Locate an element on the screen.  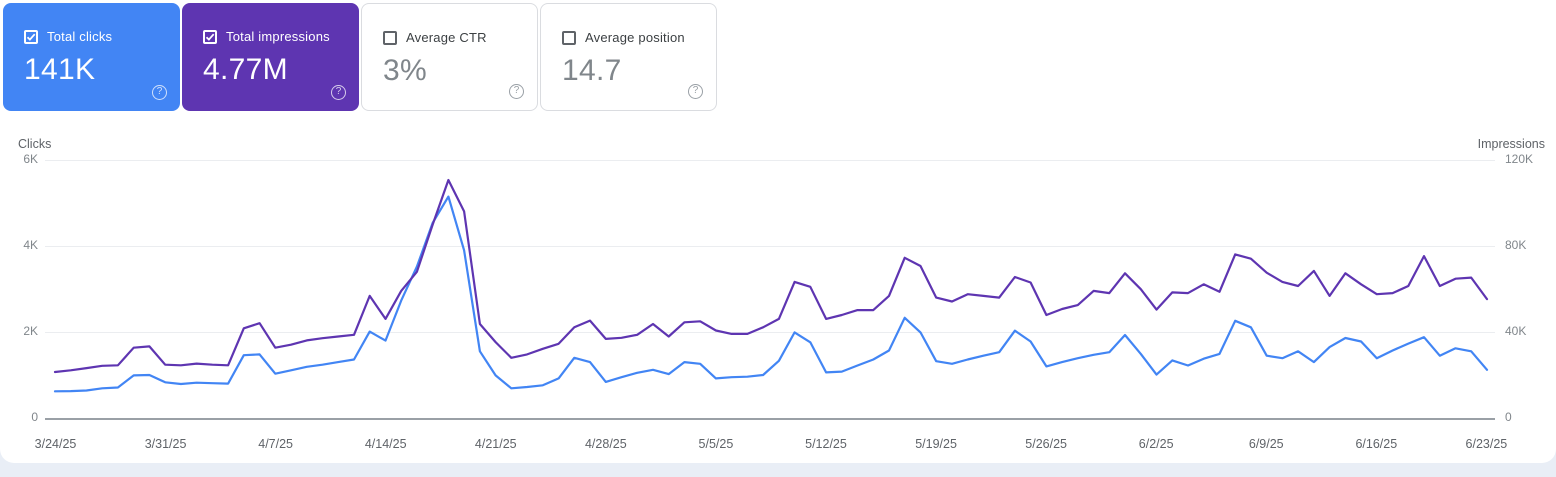
x-axis-date-label: 5/12/25 is located at coordinates (826, 444).